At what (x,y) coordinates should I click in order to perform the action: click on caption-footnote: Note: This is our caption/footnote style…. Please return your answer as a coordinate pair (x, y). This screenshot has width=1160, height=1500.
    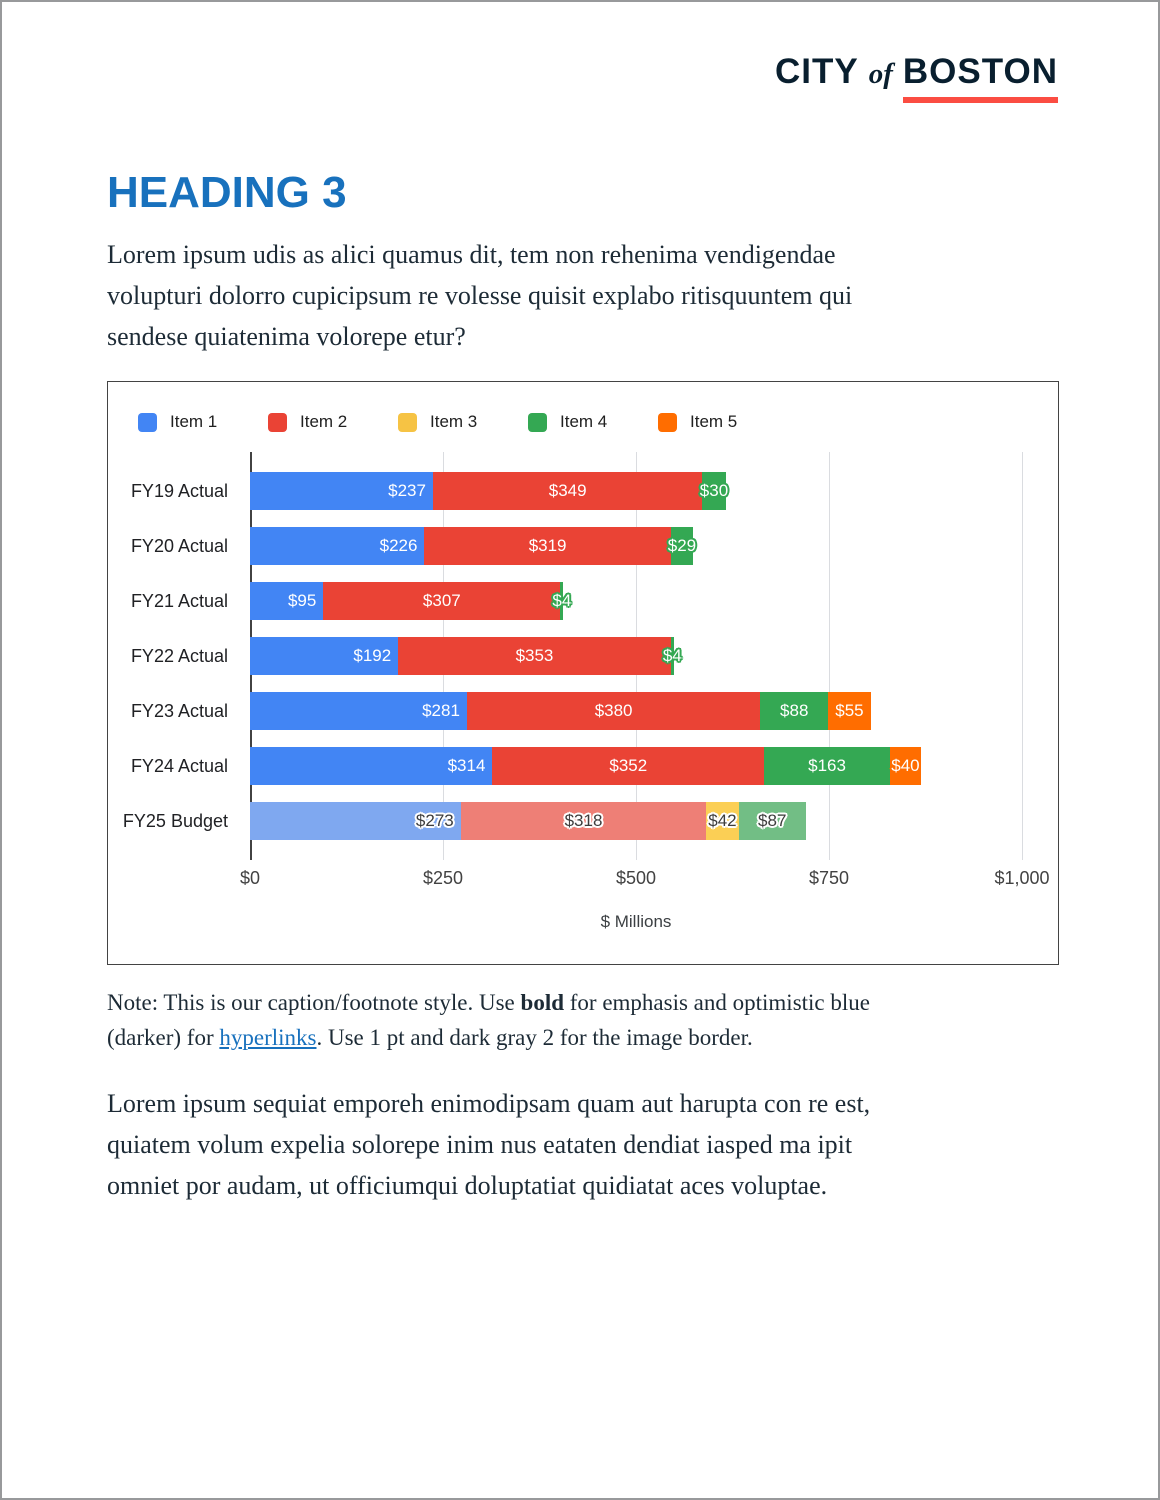
    Looking at the image, I should click on (582, 1020).